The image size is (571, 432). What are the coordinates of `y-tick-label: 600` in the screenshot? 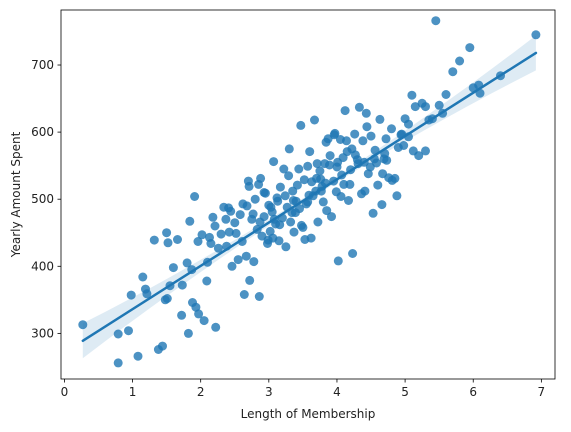 It's located at (42, 132).